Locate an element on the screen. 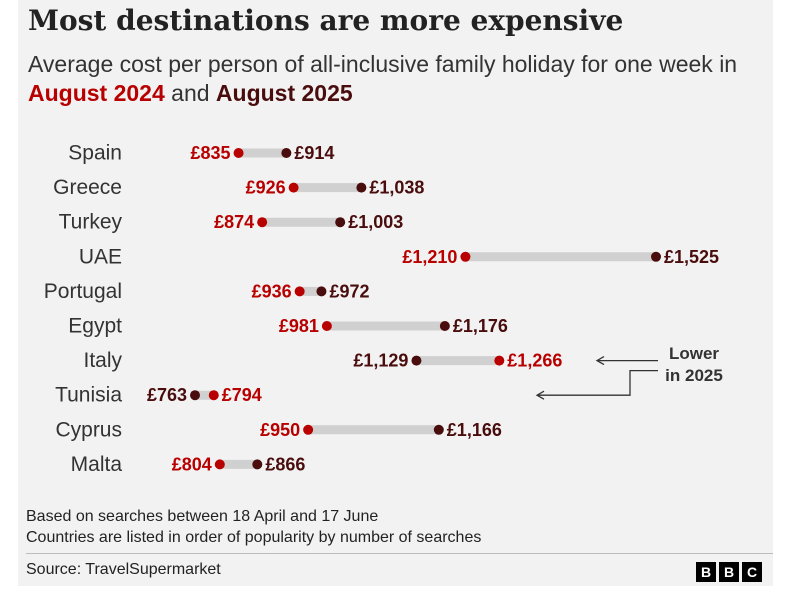 The height and width of the screenshot is (600, 800). country-label: Tunisia is located at coordinates (88, 395).